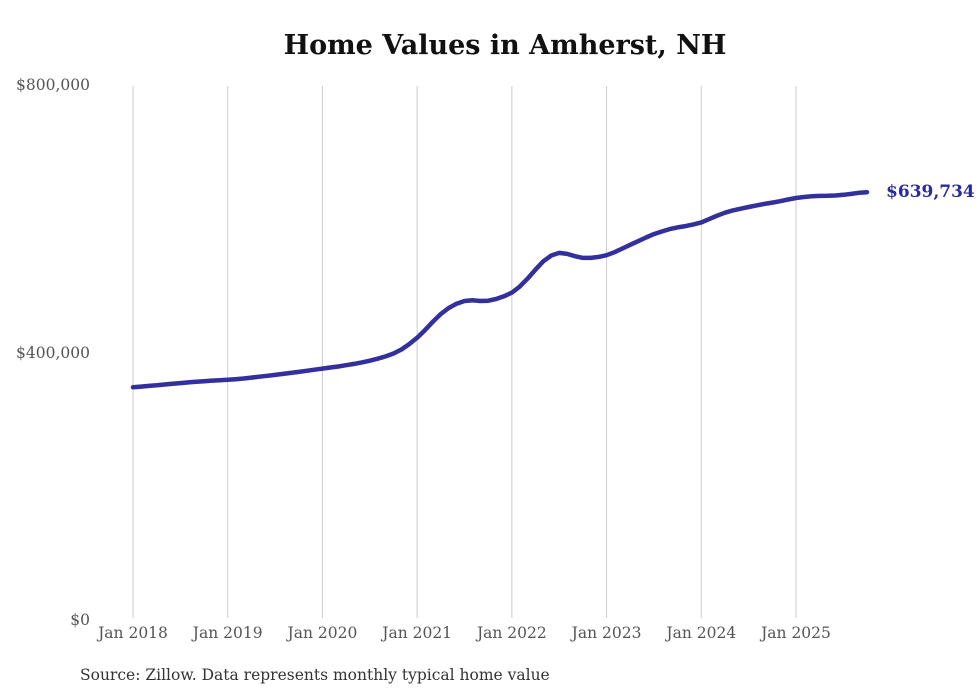 Image resolution: width=980 pixels, height=699 pixels. Describe the element at coordinates (511, 633) in the screenshot. I see `x-tick-label: Jan 2022` at that location.